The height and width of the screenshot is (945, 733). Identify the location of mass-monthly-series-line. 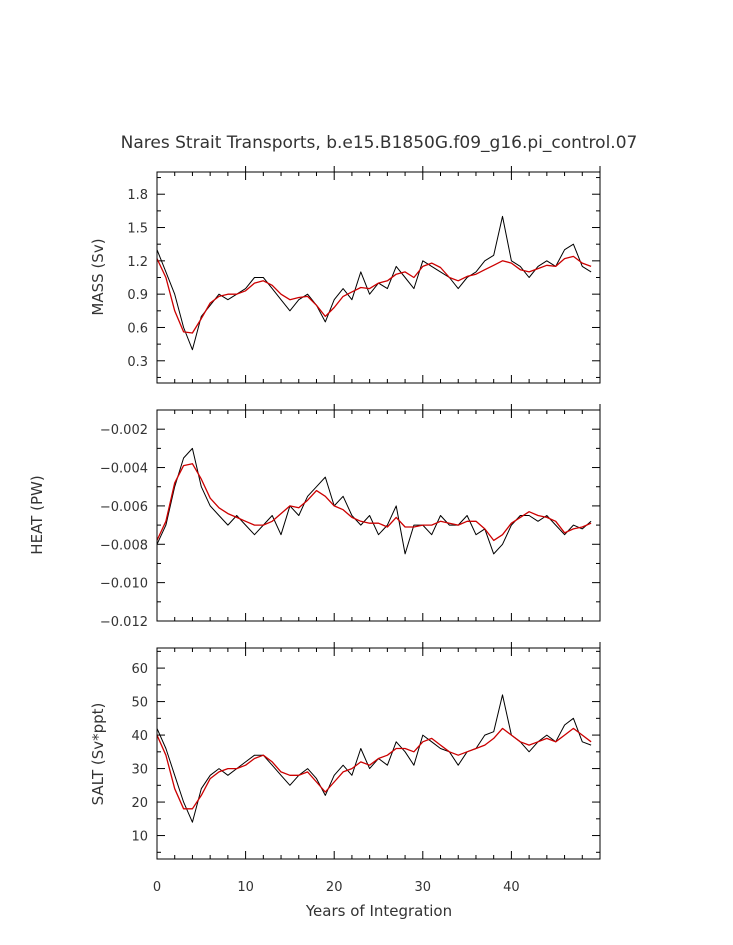
(374, 283).